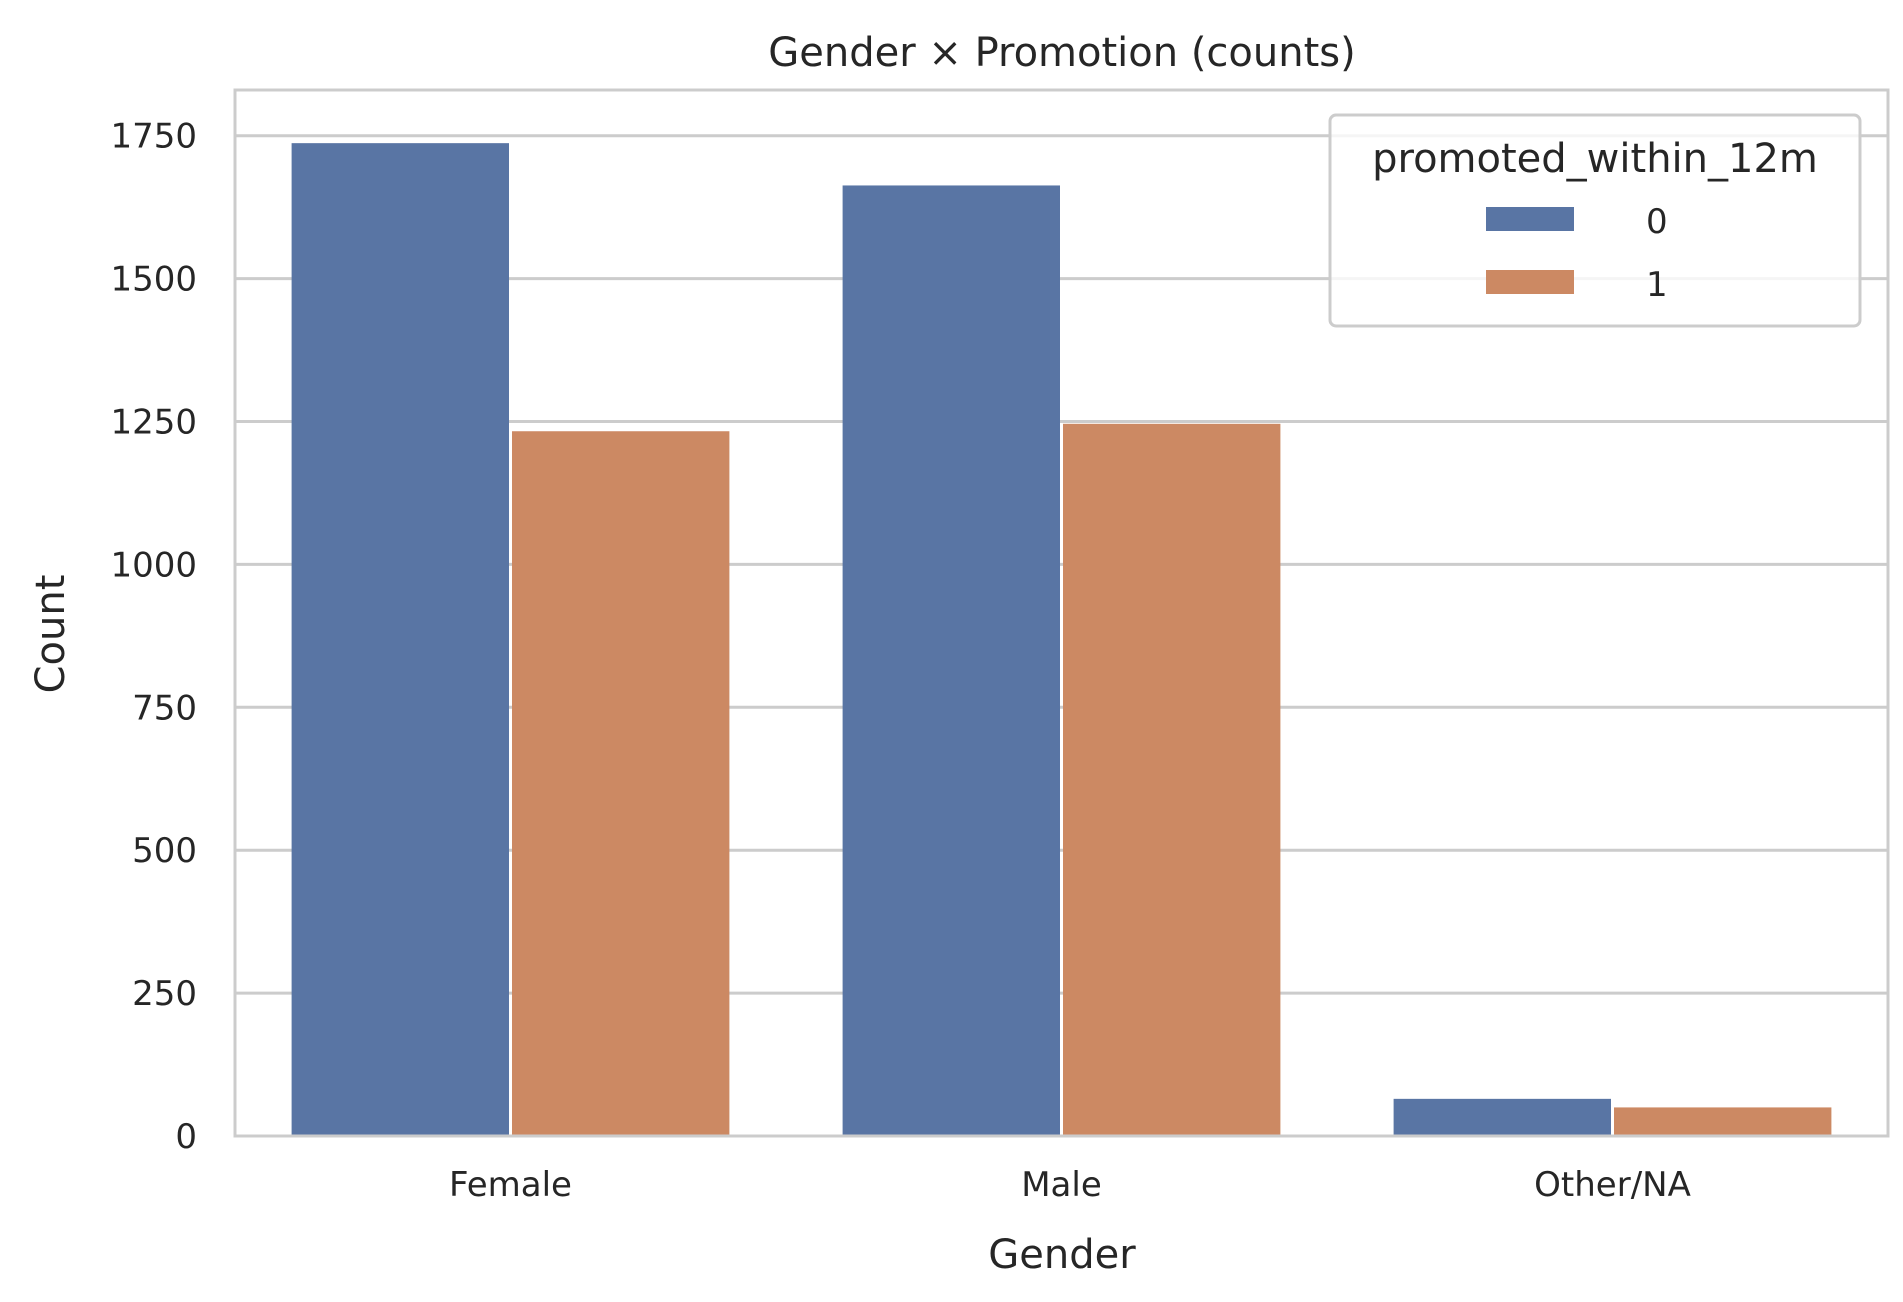 This screenshot has width=1903, height=1302. Describe the element at coordinates (510, 1185) in the screenshot. I see `x-tick-label: Female` at that location.